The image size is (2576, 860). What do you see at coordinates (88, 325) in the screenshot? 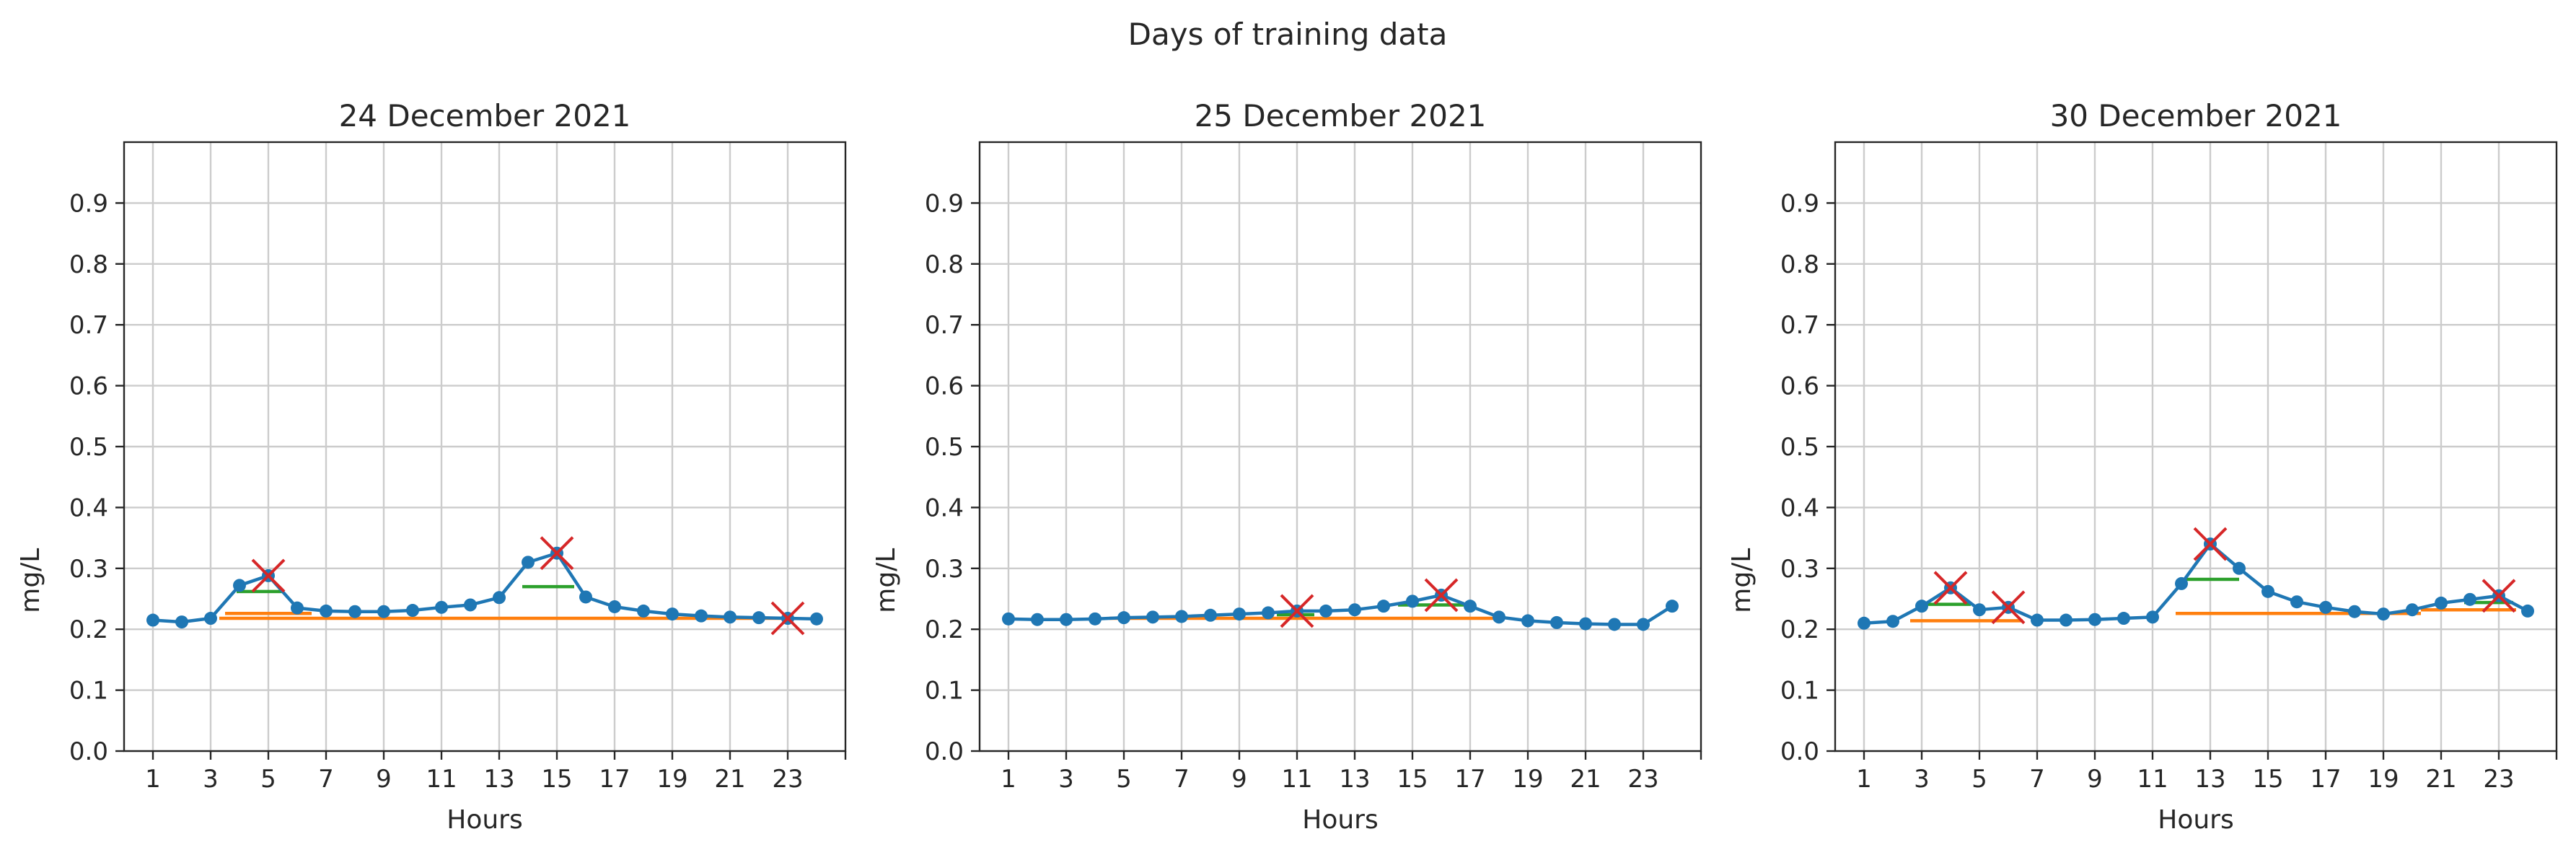
I see `y-tick-label: 0.7` at bounding box center [88, 325].